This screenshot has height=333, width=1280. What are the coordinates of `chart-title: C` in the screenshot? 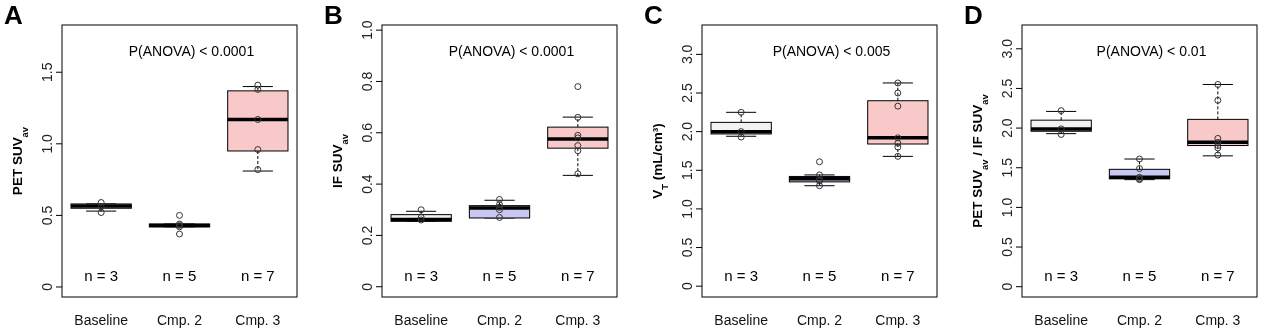 It's located at (653, 15).